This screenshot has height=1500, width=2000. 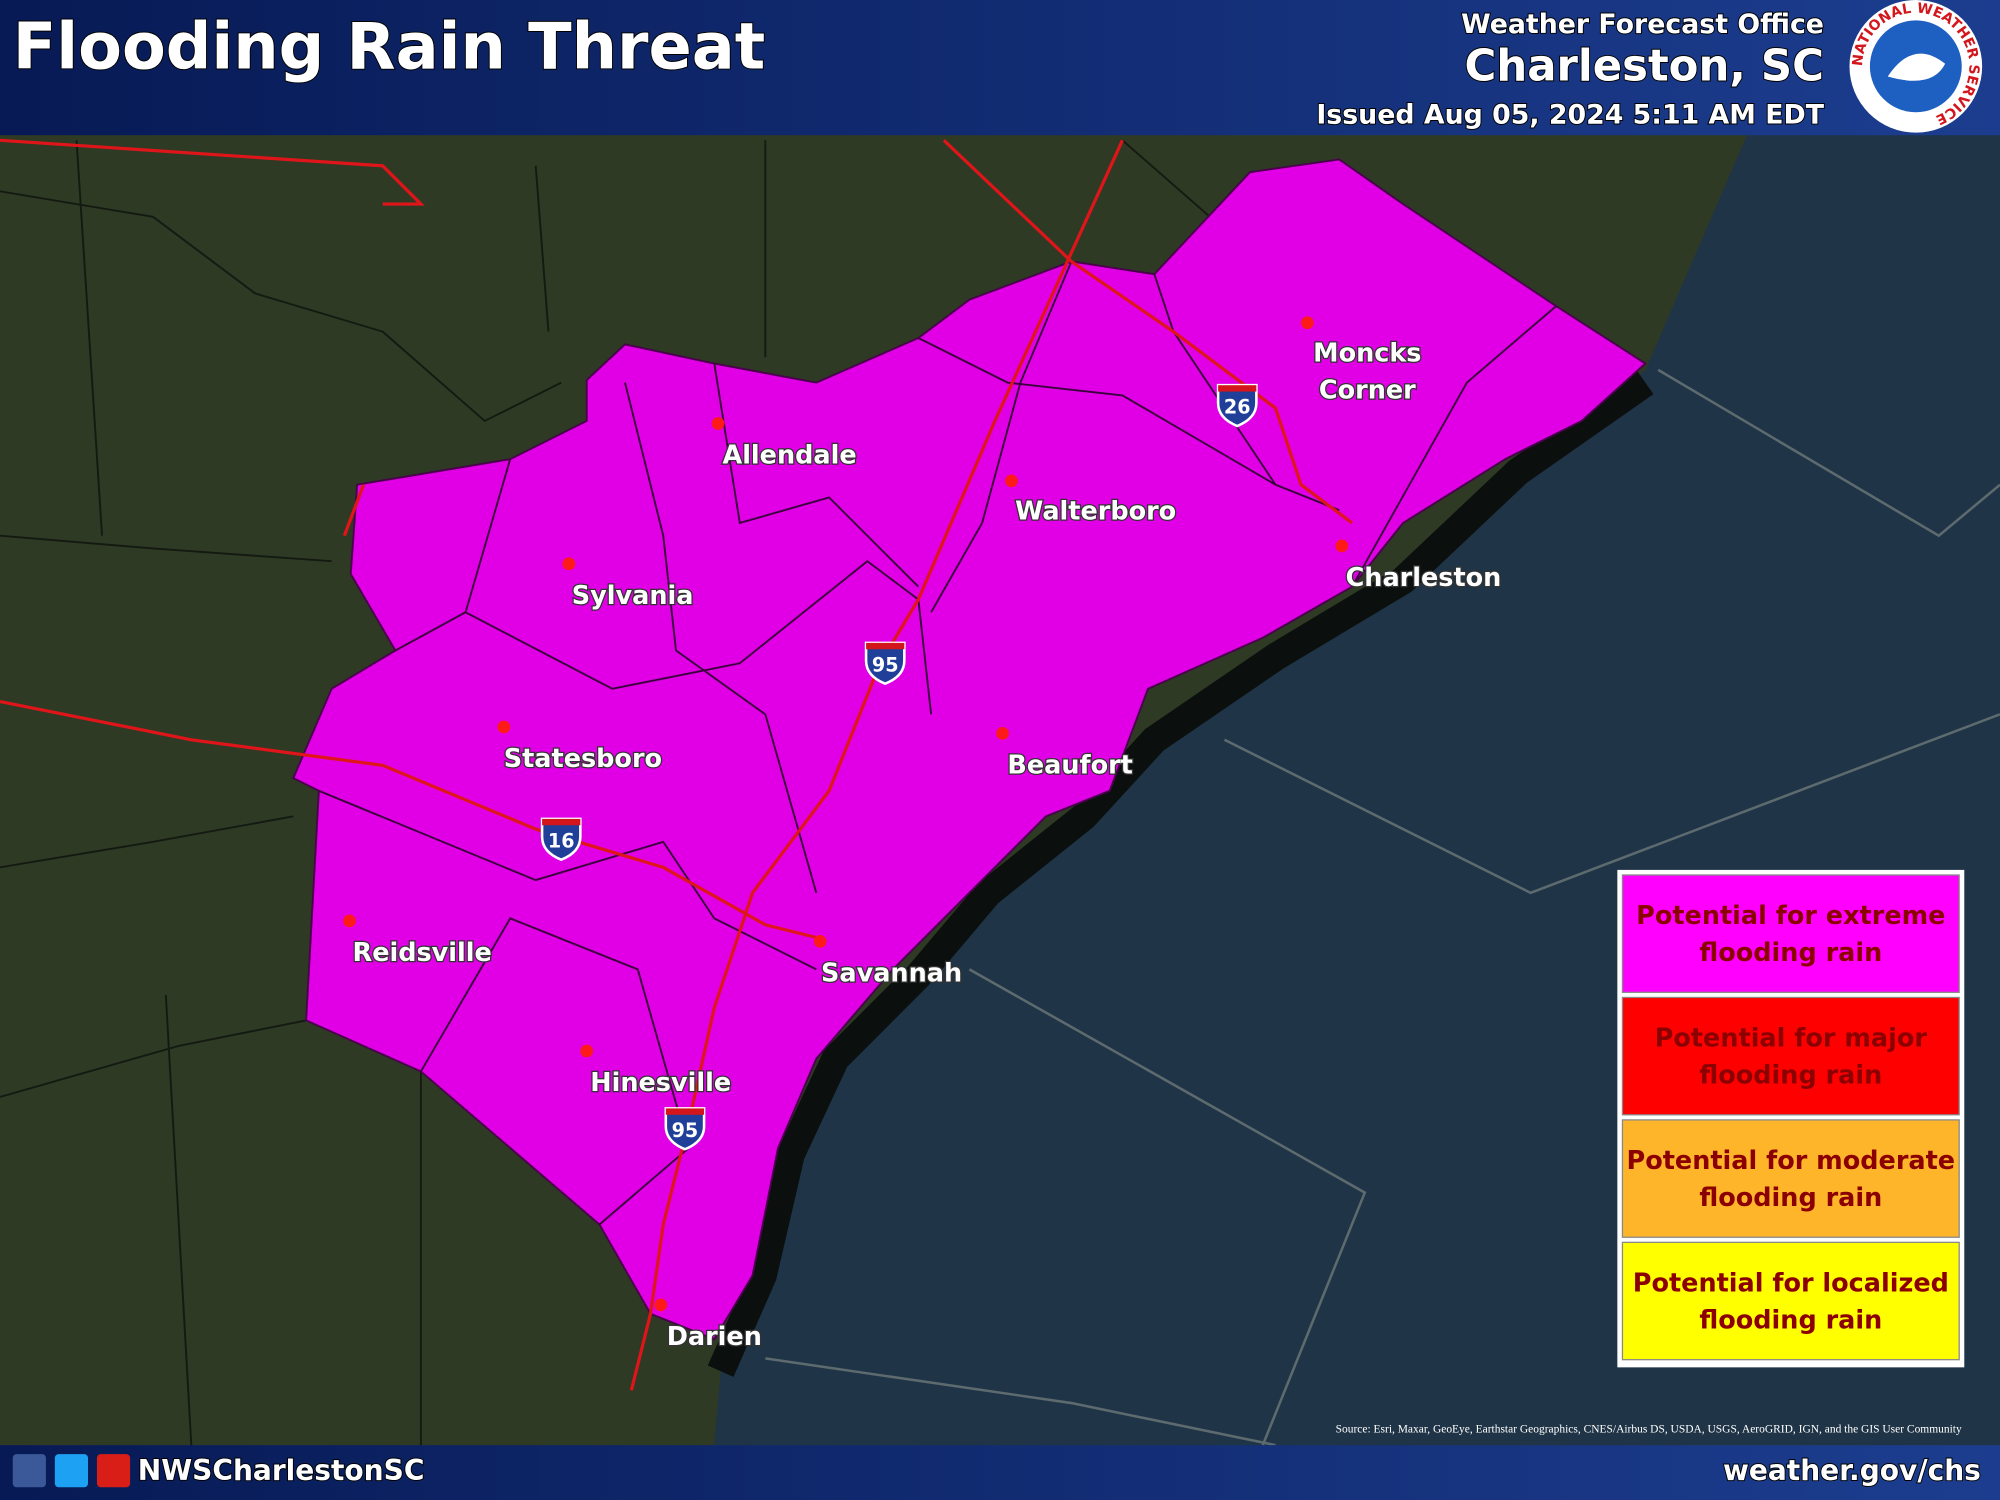 I want to click on website: weather.gov/chs, so click(x=1852, y=1470).